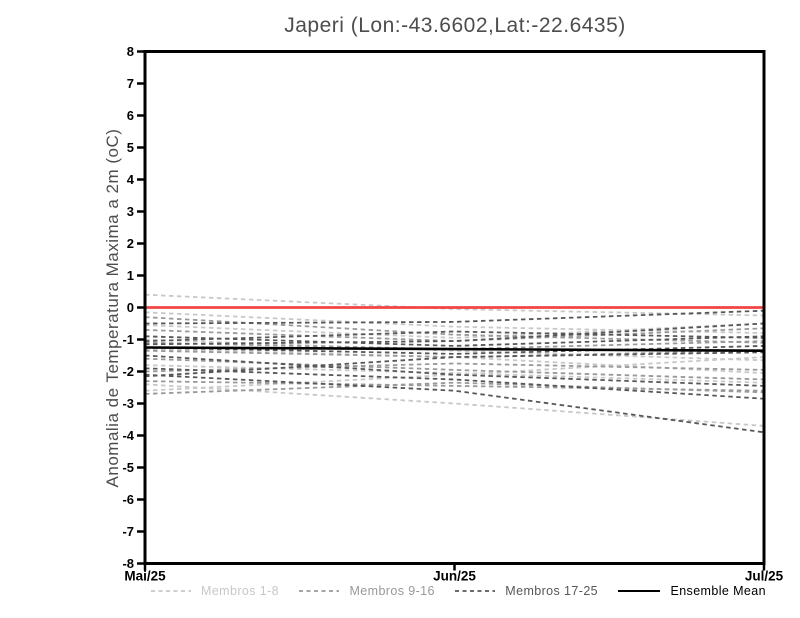 Image resolution: width=800 pixels, height=618 pixels. What do you see at coordinates (392, 591) in the screenshot?
I see `legend-label: Membros 9-16` at bounding box center [392, 591].